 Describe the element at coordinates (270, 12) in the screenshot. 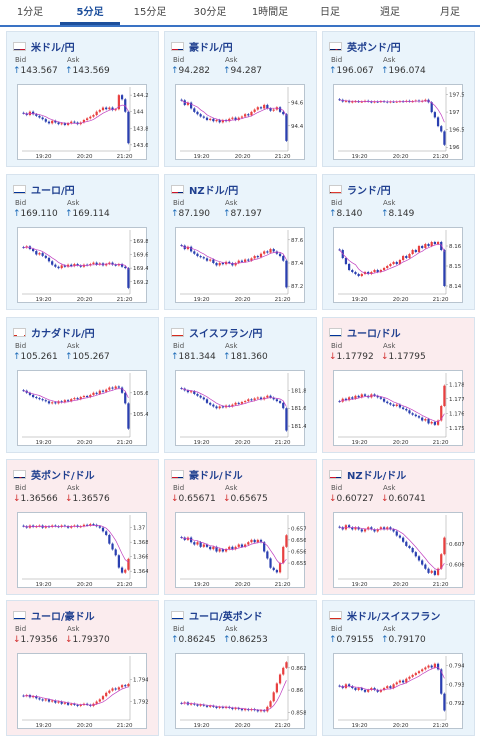

I see `tab-5: 1時間足` at that location.